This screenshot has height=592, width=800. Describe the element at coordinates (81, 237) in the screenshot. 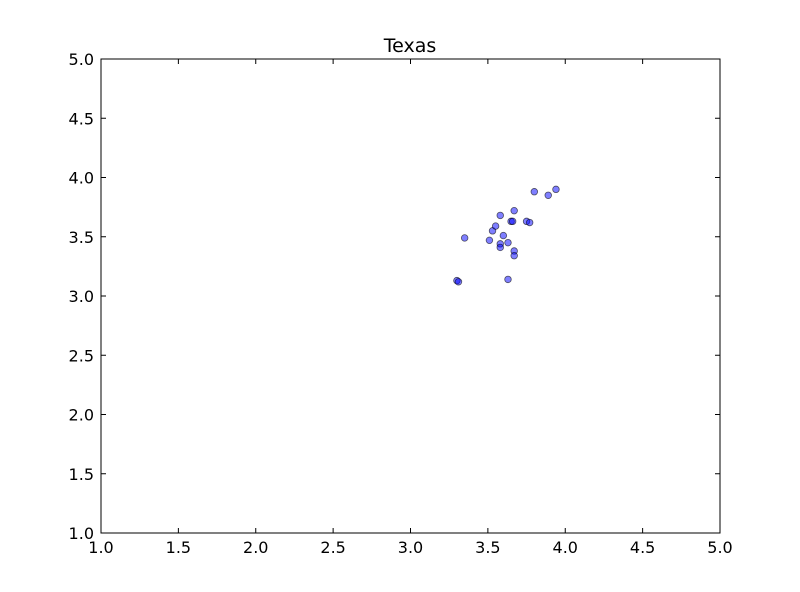

I see `y-tick-label: 3.5` at that location.